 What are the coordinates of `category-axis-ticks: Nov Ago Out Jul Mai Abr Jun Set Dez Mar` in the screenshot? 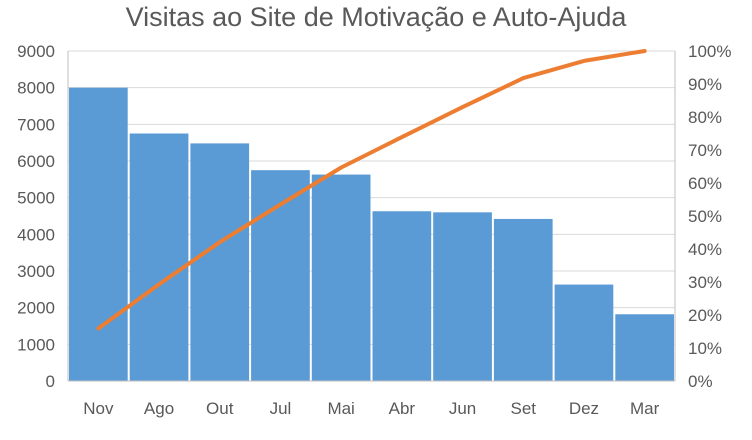 It's located at (371, 408).